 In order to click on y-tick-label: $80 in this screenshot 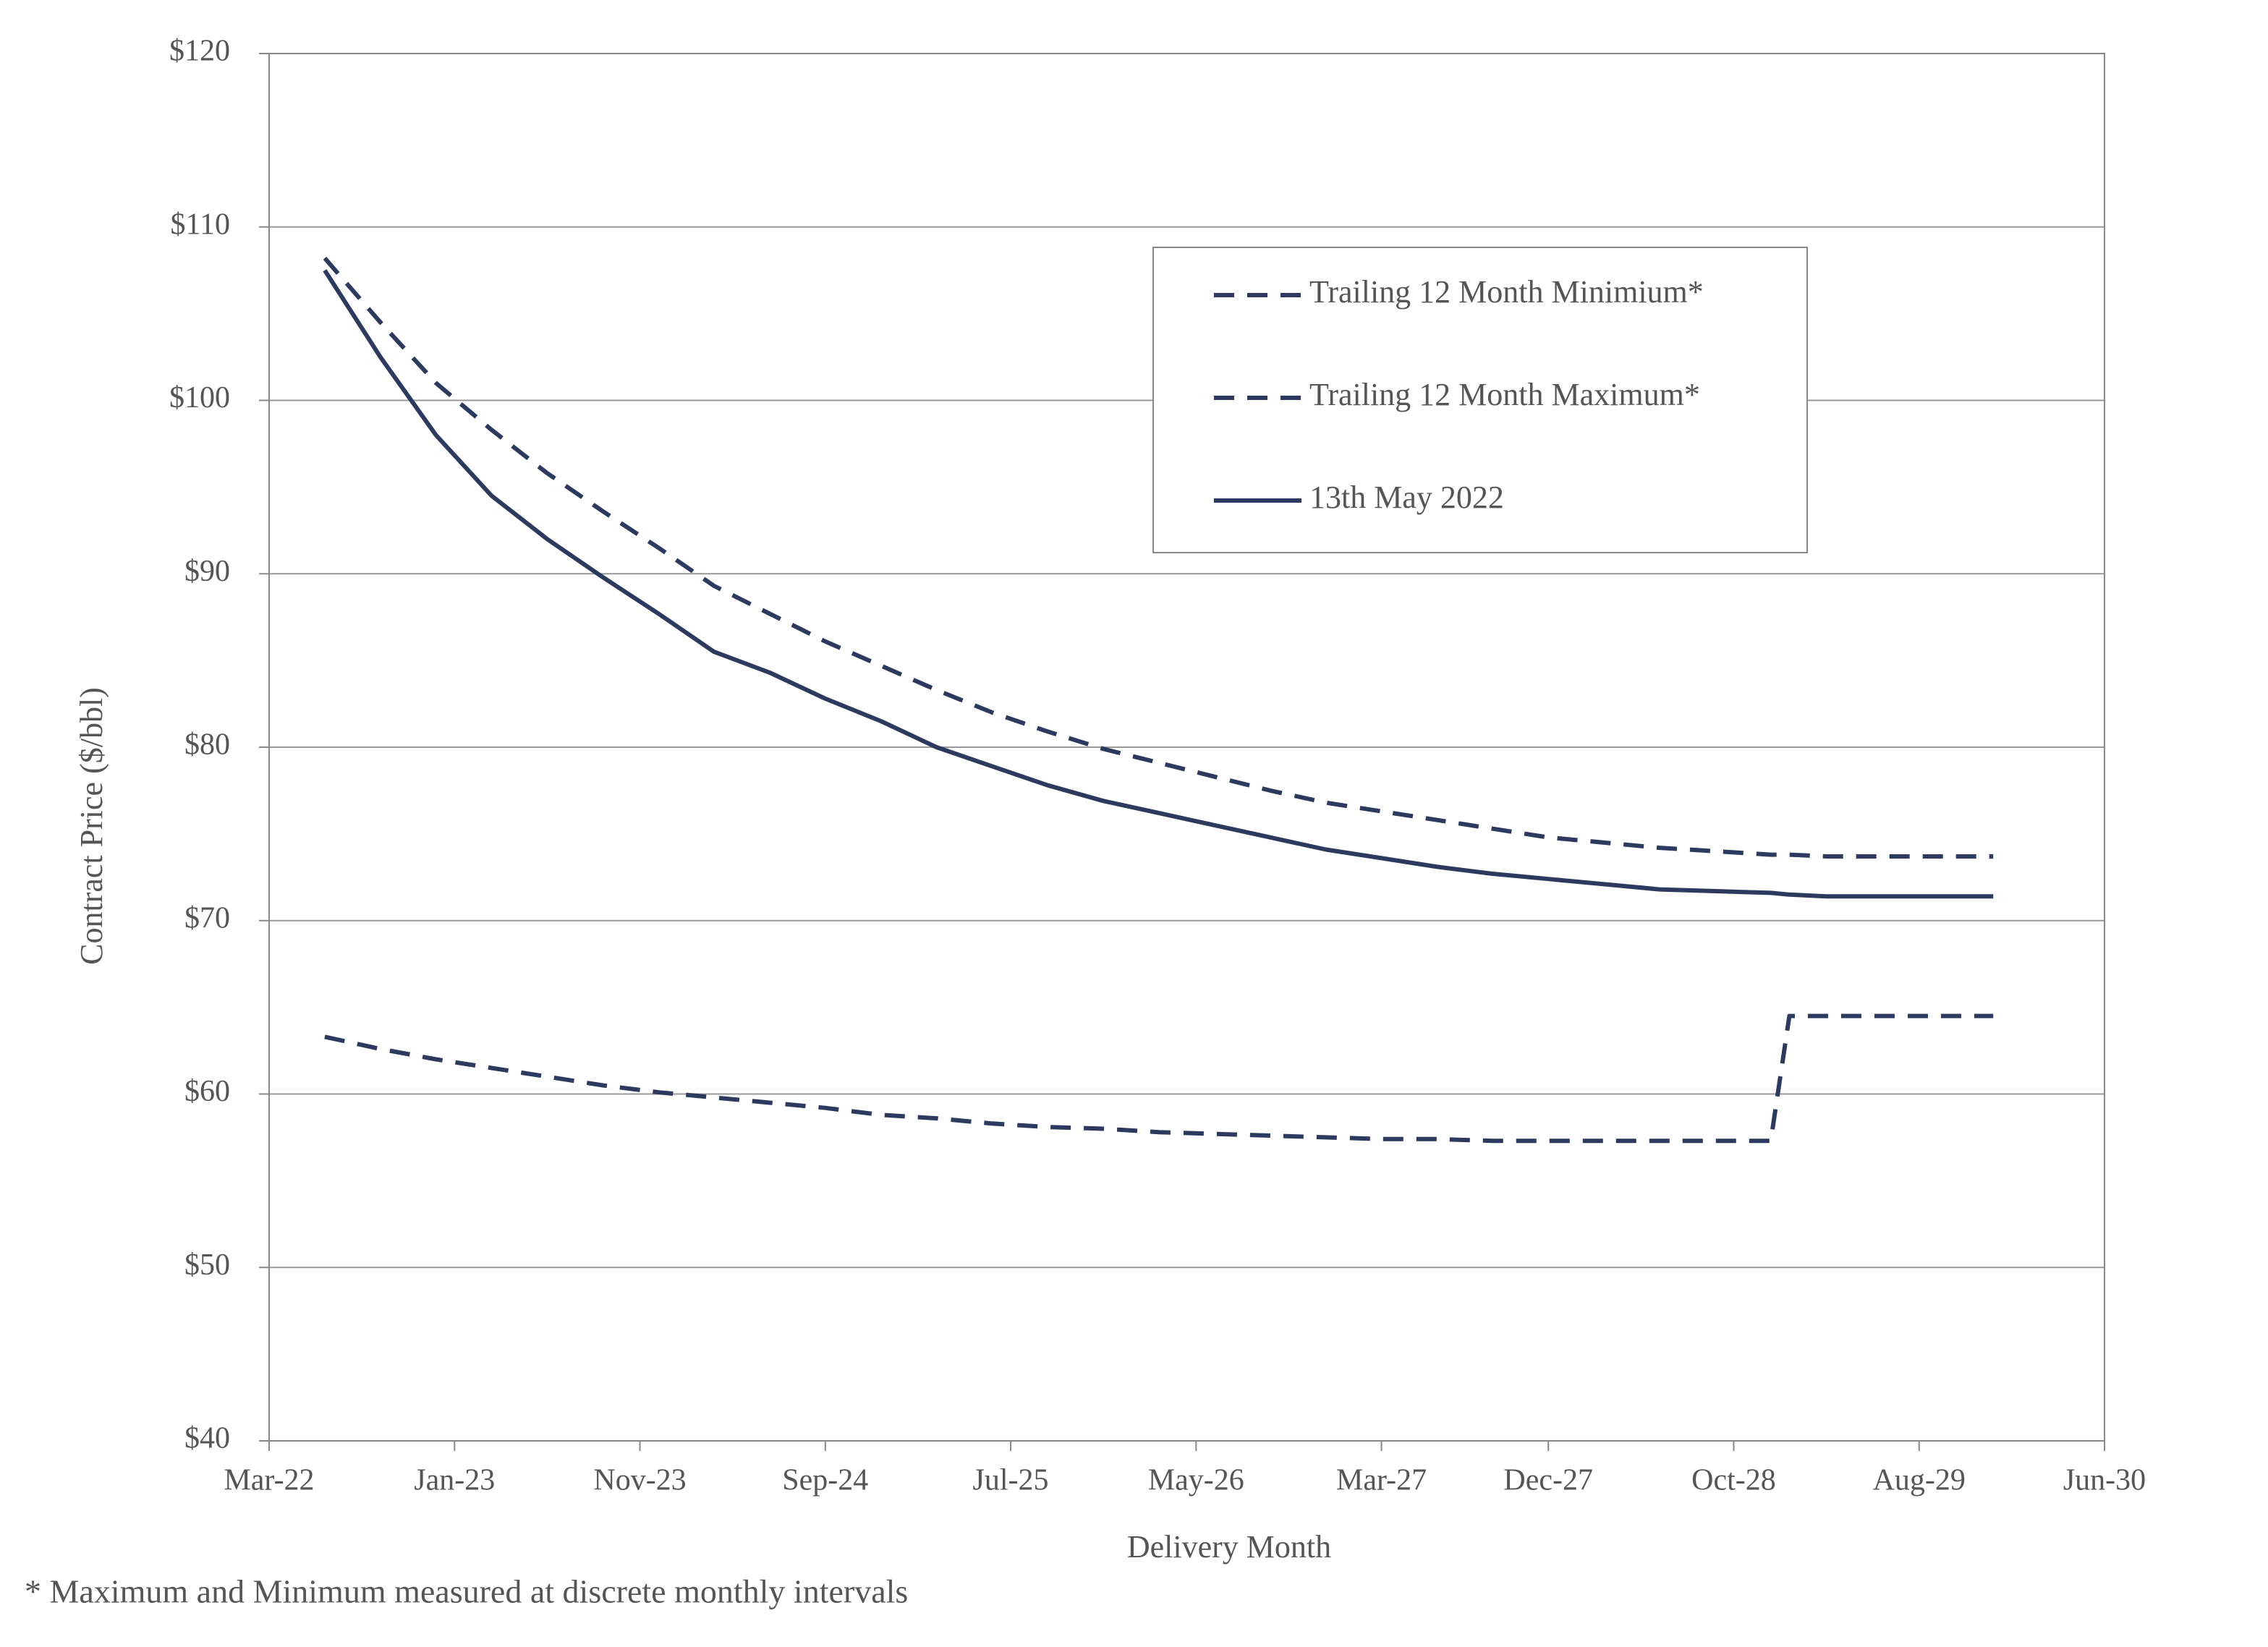, I will do `click(207, 745)`.